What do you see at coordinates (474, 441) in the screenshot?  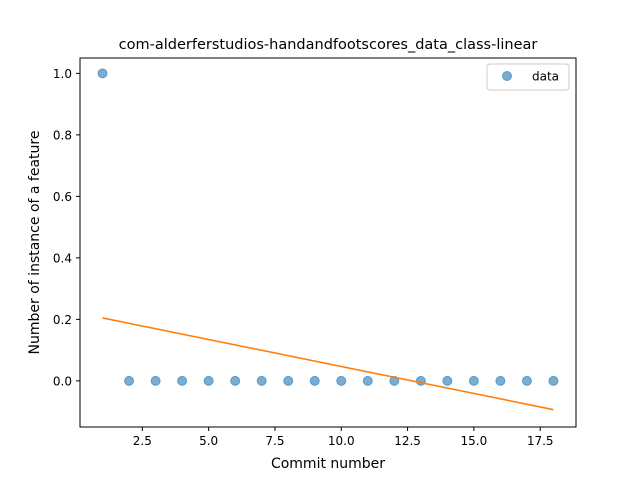 I see `x-tick-label: 15.0` at bounding box center [474, 441].